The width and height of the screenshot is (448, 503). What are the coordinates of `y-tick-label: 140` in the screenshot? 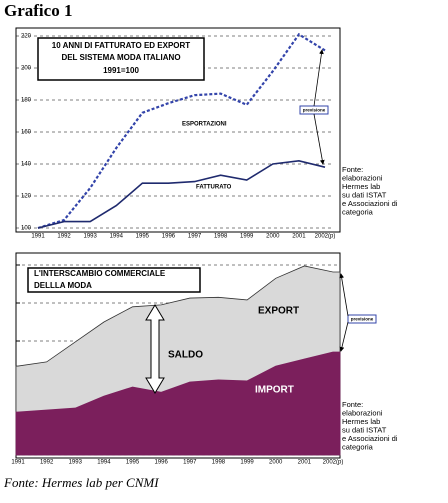 It's located at (26, 165).